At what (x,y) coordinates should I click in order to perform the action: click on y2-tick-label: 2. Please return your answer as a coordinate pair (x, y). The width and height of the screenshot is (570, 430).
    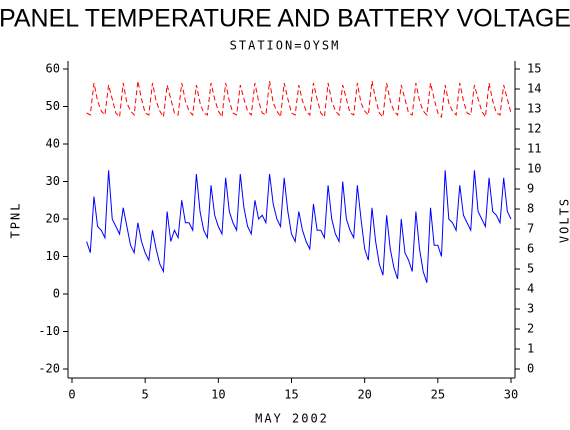
    Looking at the image, I should click on (530, 329).